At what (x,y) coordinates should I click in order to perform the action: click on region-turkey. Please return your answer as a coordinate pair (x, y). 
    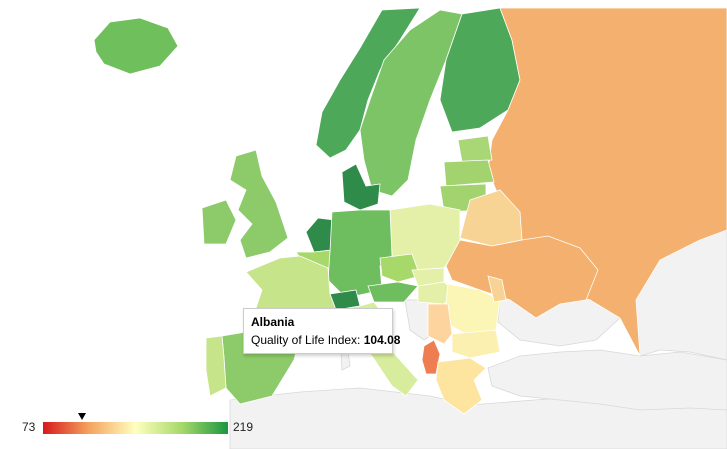
    Looking at the image, I should click on (607, 380).